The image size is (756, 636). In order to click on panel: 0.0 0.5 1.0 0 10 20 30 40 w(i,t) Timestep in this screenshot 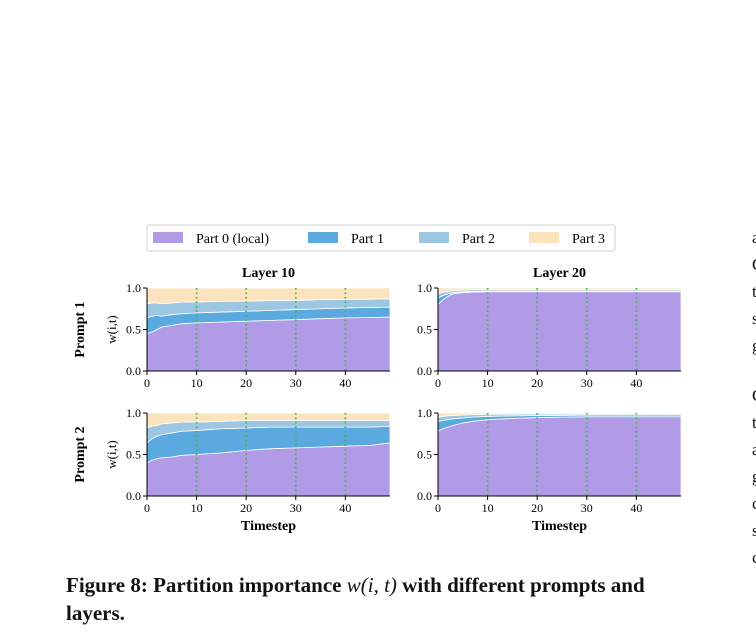, I will do `click(247, 470)`.